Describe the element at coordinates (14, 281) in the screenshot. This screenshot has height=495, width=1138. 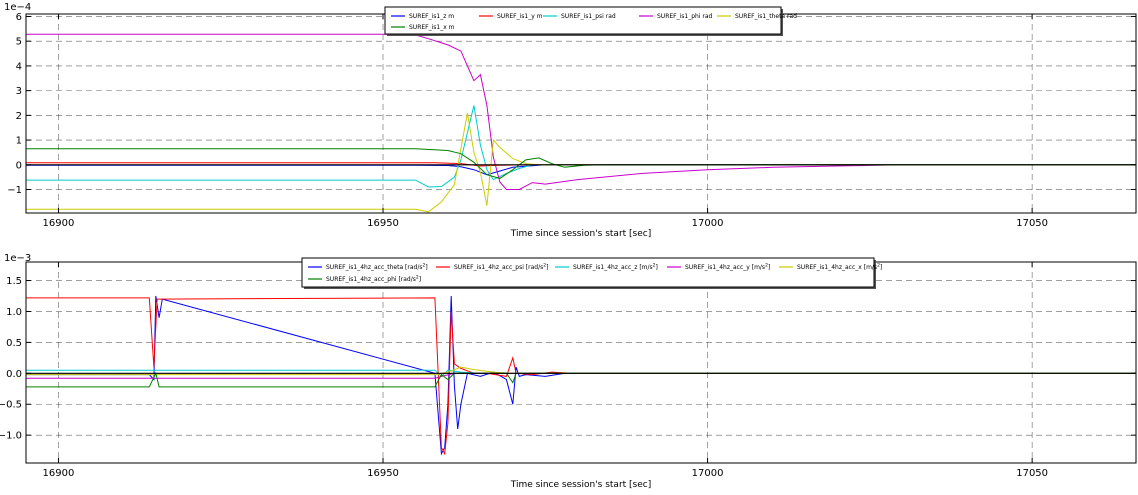
I see `y-tick-label: 1.5` at that location.